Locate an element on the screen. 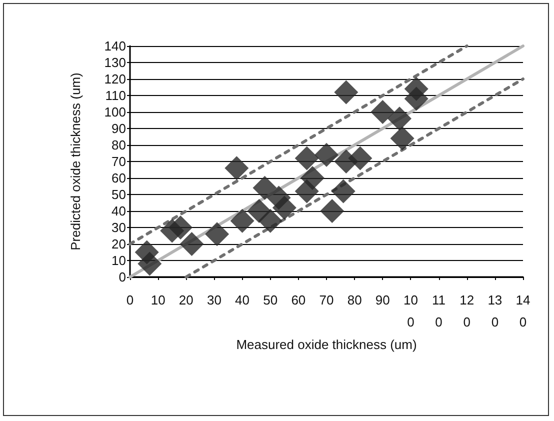 This screenshot has height=421, width=554. y-tick-label: 80 is located at coordinates (119, 145).